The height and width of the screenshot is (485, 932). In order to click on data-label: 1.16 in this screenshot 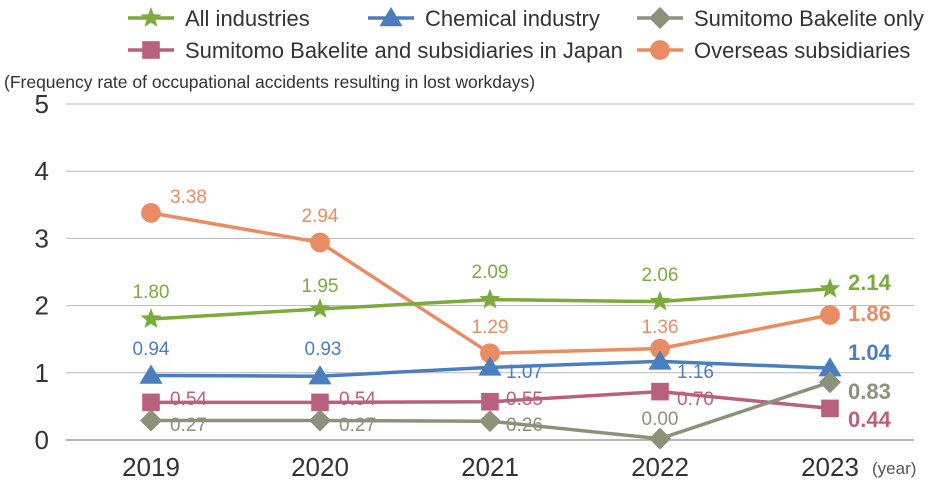, I will do `click(695, 372)`.